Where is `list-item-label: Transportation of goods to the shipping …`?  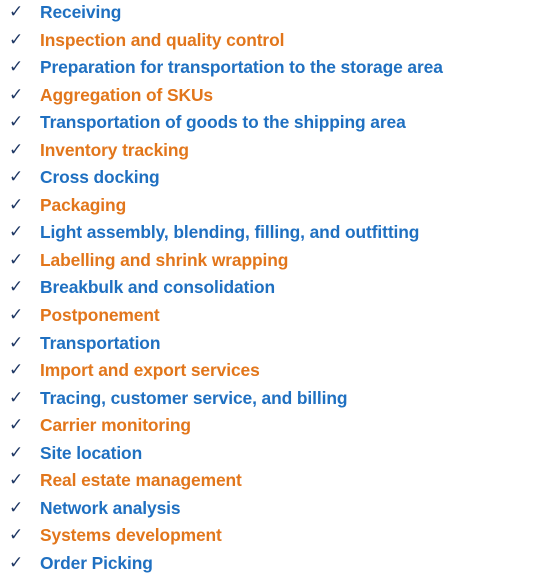 list-item-label: Transportation of goods to the shipping … is located at coordinates (223, 122).